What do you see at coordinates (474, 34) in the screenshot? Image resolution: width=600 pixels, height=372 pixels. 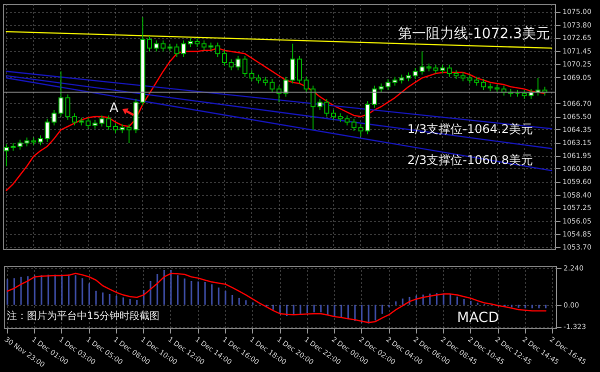 I see `annotation: 第一阻力线-1072.3美元` at bounding box center [474, 34].